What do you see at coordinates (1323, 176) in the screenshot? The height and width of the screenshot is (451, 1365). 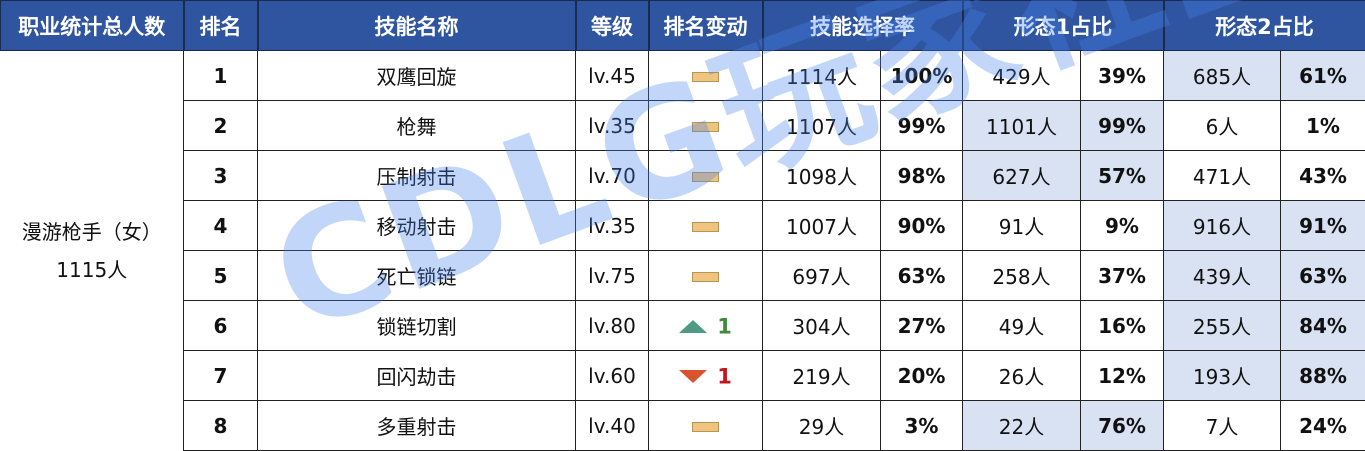 I see `form2-pct-cell: 43%` at bounding box center [1323, 176].